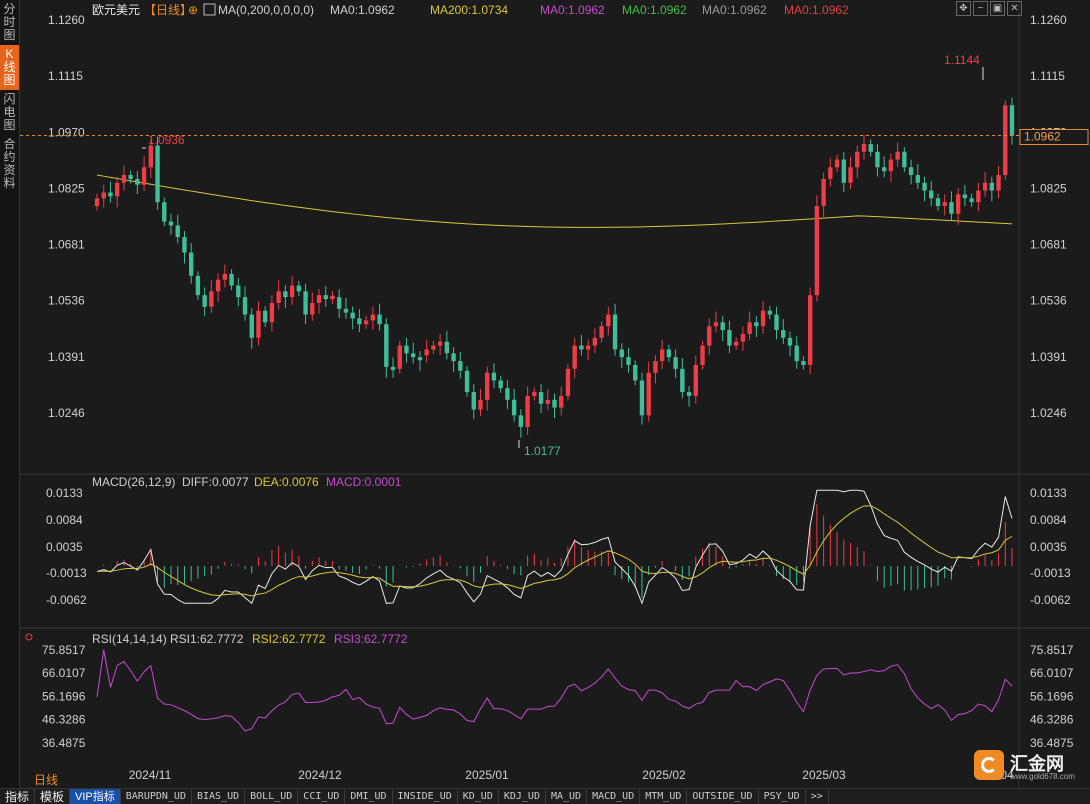 The height and width of the screenshot is (804, 1090). I want to click on indicator-tab-macd-ud: MACD_UD, so click(614, 796).